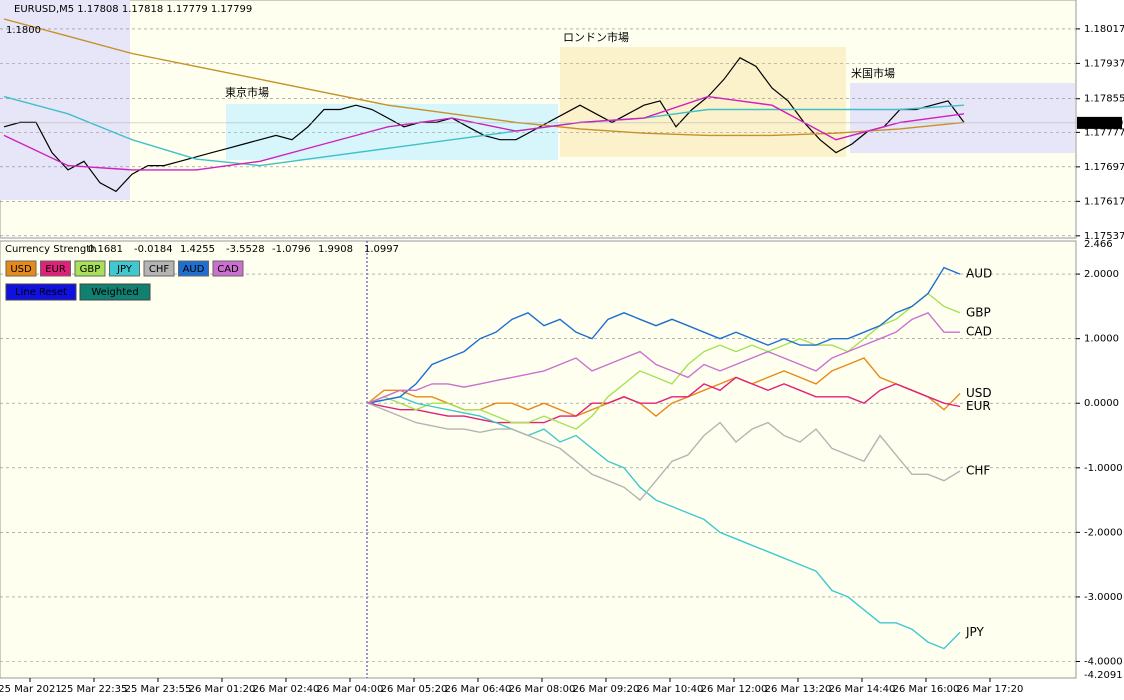 This screenshot has height=700, width=1124. I want to click on series-end-label: CAD, so click(979, 332).